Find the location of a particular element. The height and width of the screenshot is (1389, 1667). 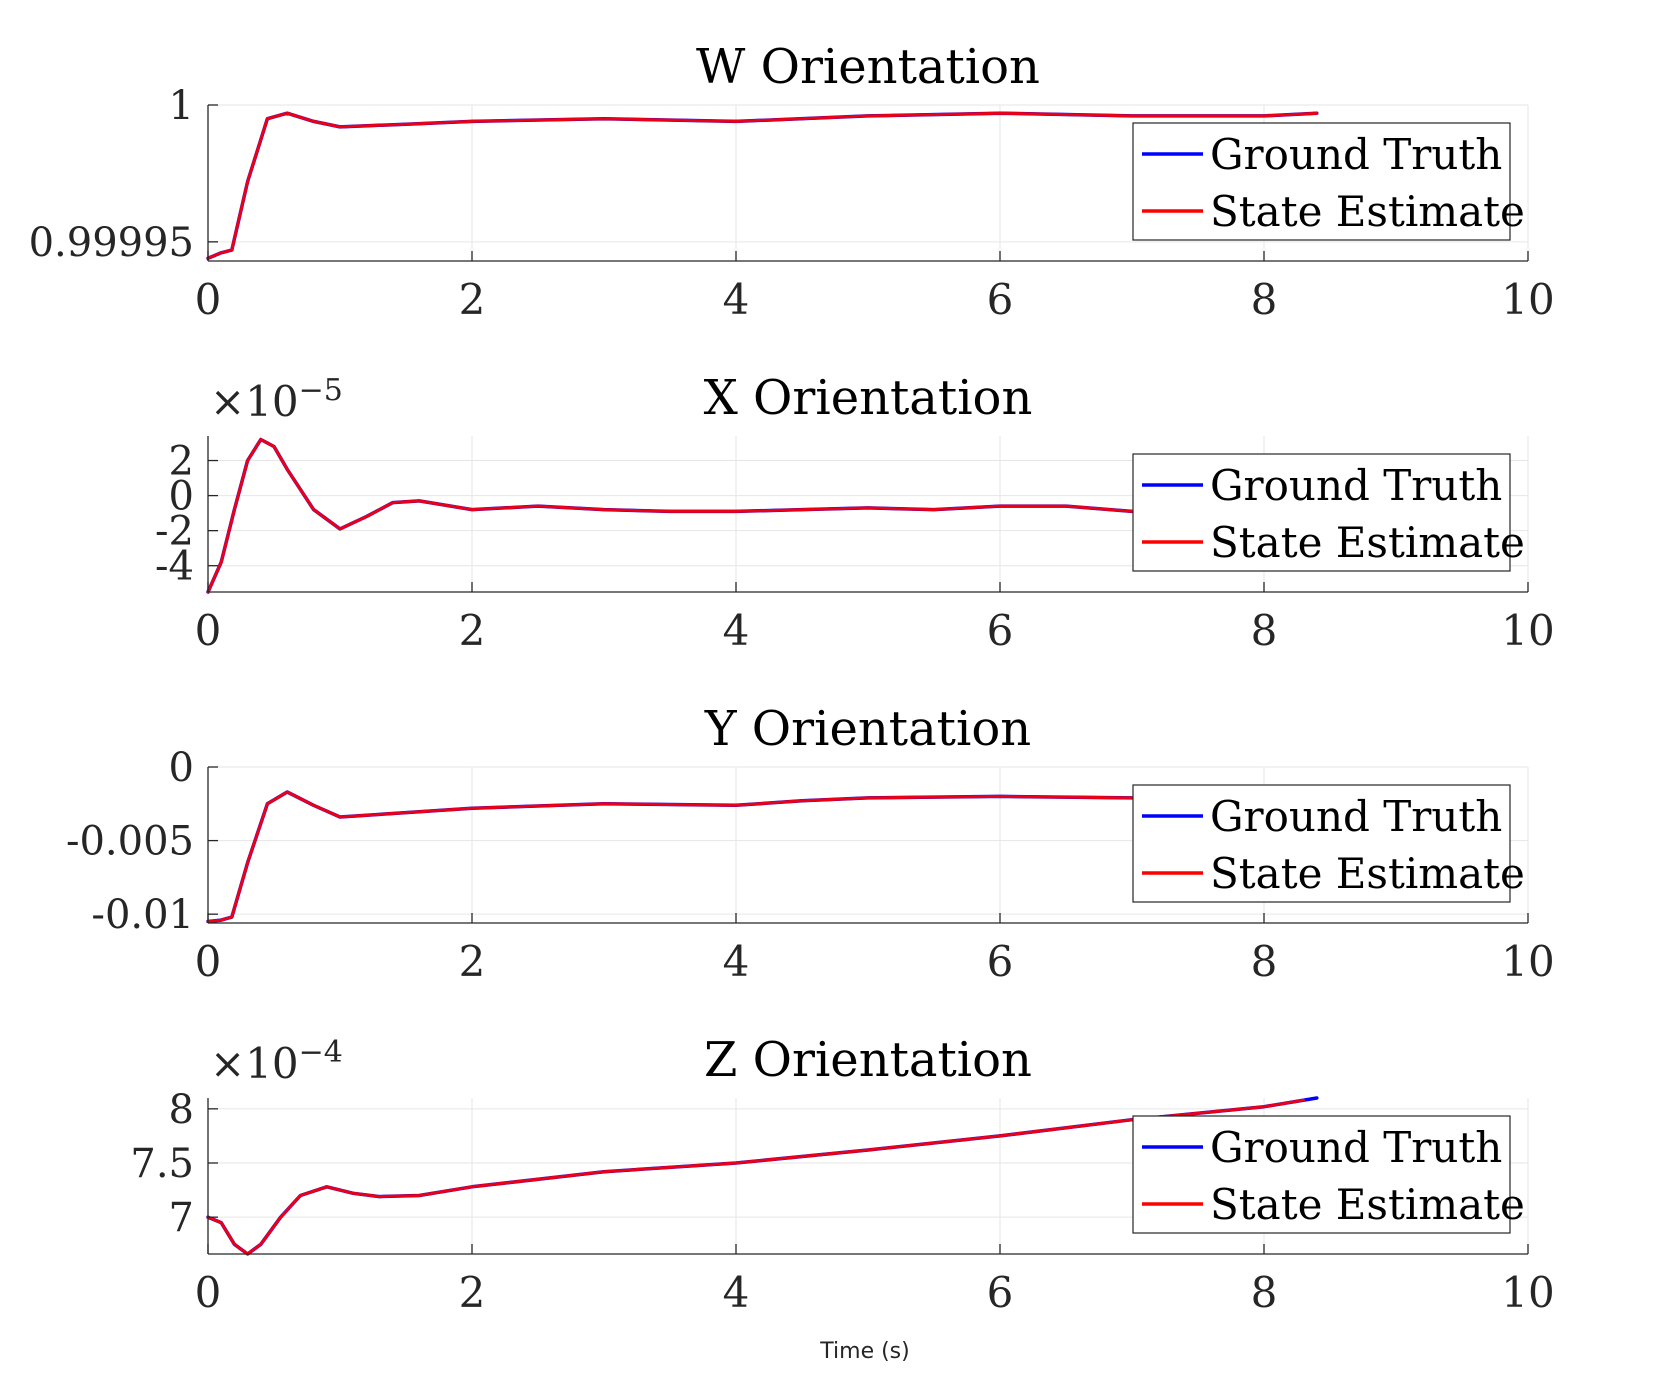

y-tick-label: 0.99995 is located at coordinates (111, 243).